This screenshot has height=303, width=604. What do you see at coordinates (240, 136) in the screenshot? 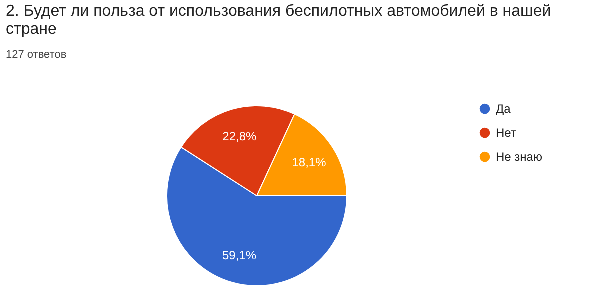
I see `data-label: 22,8%` at bounding box center [240, 136].